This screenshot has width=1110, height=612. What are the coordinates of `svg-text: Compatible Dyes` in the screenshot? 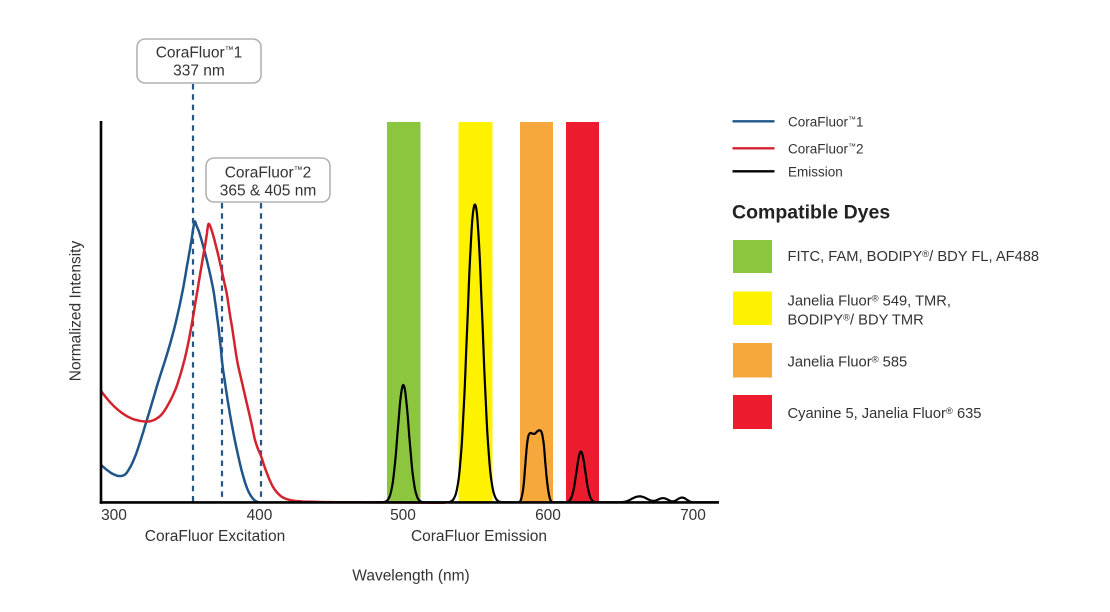 It's located at (811, 213).